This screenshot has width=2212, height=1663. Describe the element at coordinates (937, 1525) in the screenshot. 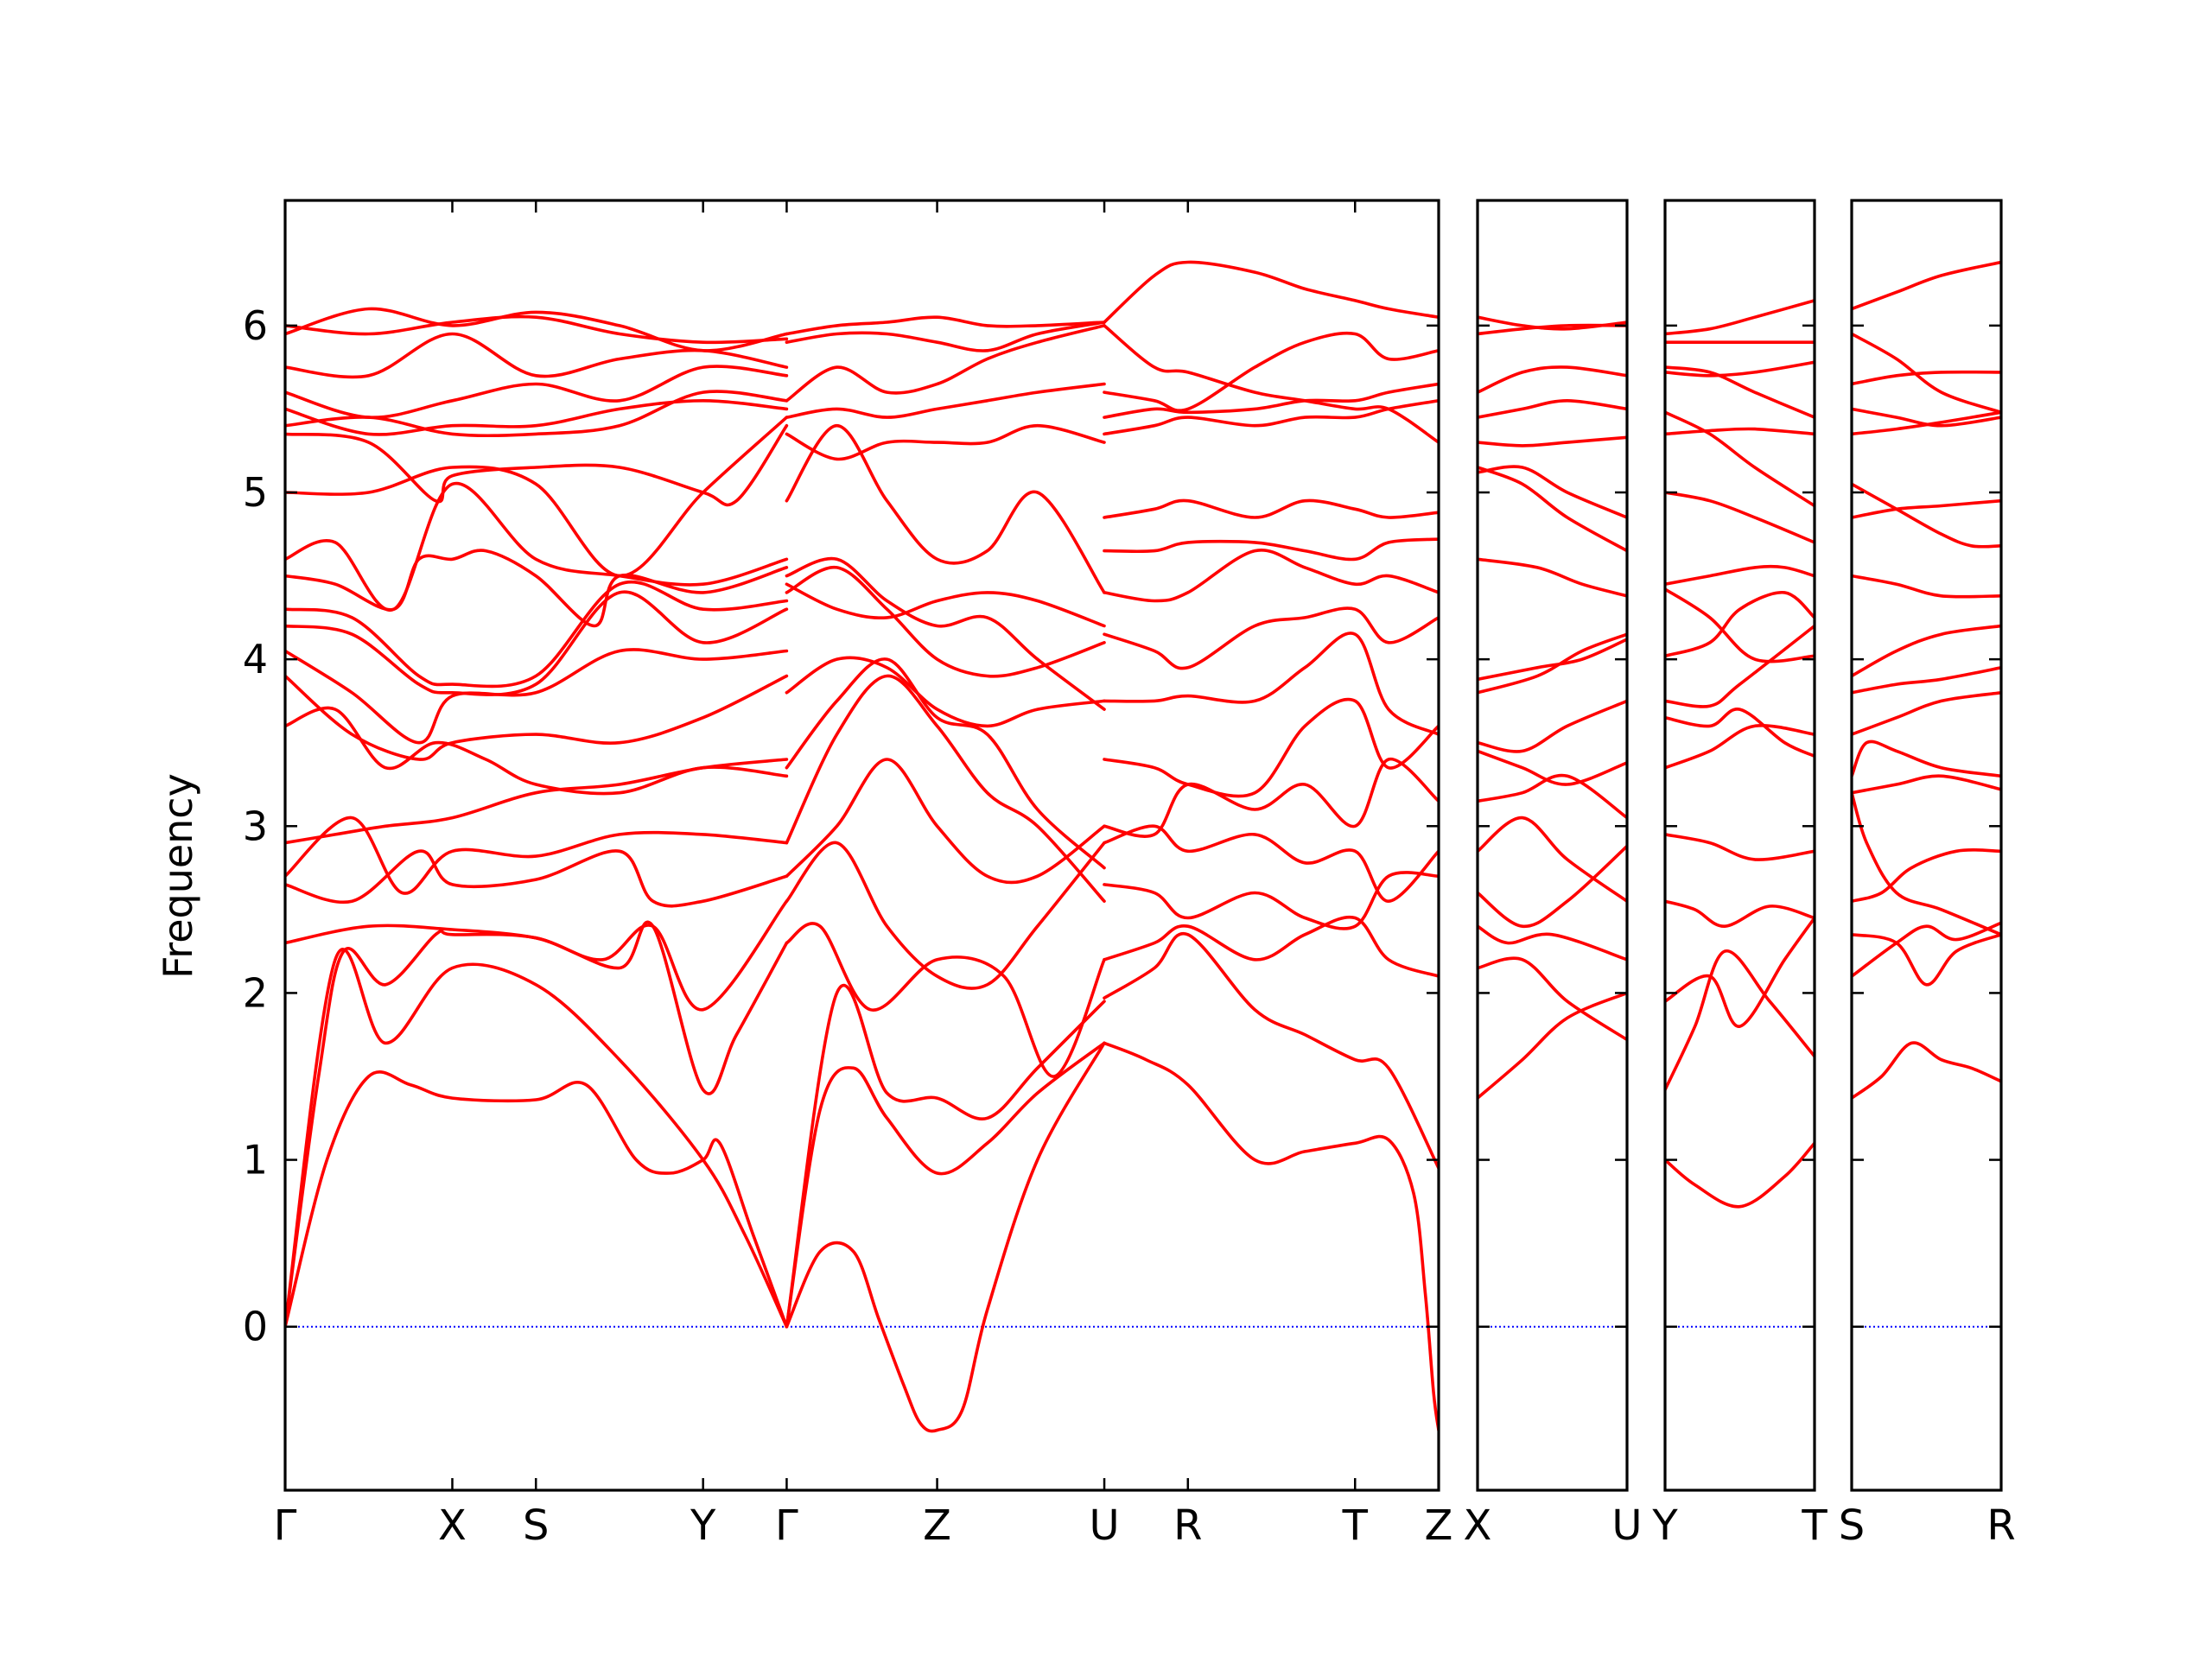

I see `x-tick-label: Z` at that location.